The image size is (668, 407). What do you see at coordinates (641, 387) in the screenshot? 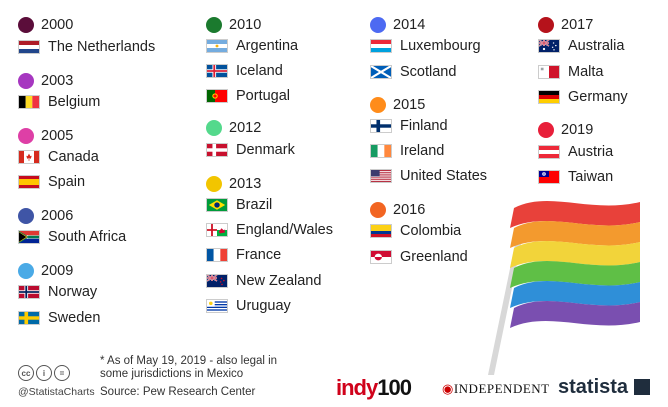
I see `statista-logo-icon` at bounding box center [641, 387].